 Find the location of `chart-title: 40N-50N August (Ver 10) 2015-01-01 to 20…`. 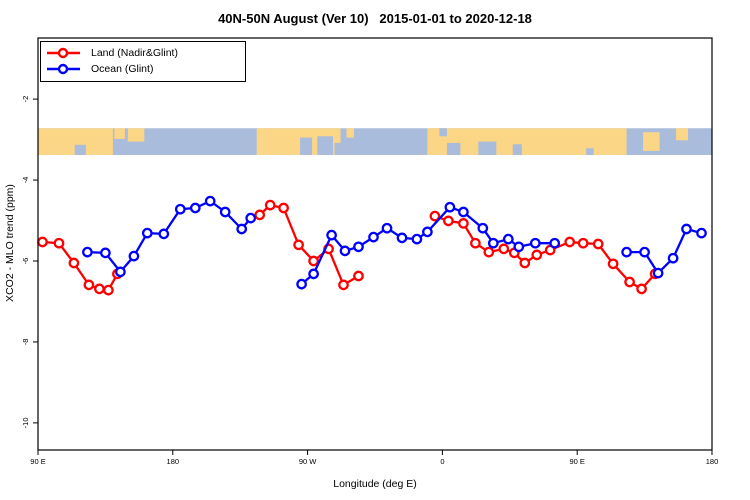

chart-title: 40N-50N August (Ver 10) 2015-01-01 to 20… is located at coordinates (375, 18).